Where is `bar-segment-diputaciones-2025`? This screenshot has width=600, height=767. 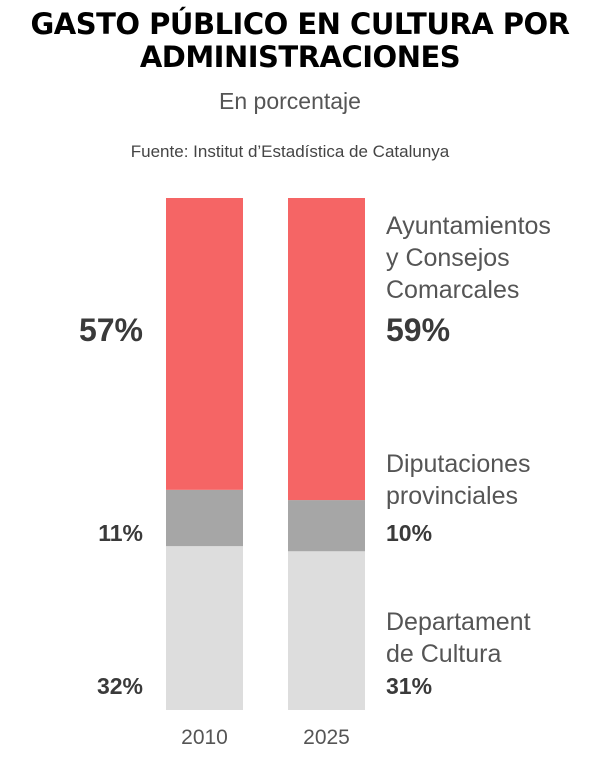
bar-segment-diputaciones-2025 is located at coordinates (326, 526).